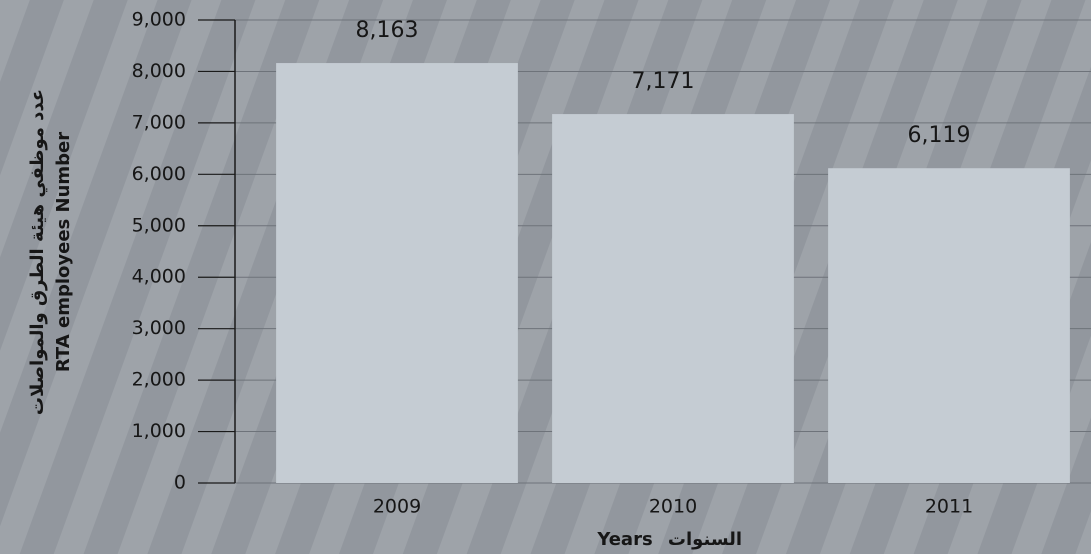  I want to click on data-label: 8,163, so click(387, 30).